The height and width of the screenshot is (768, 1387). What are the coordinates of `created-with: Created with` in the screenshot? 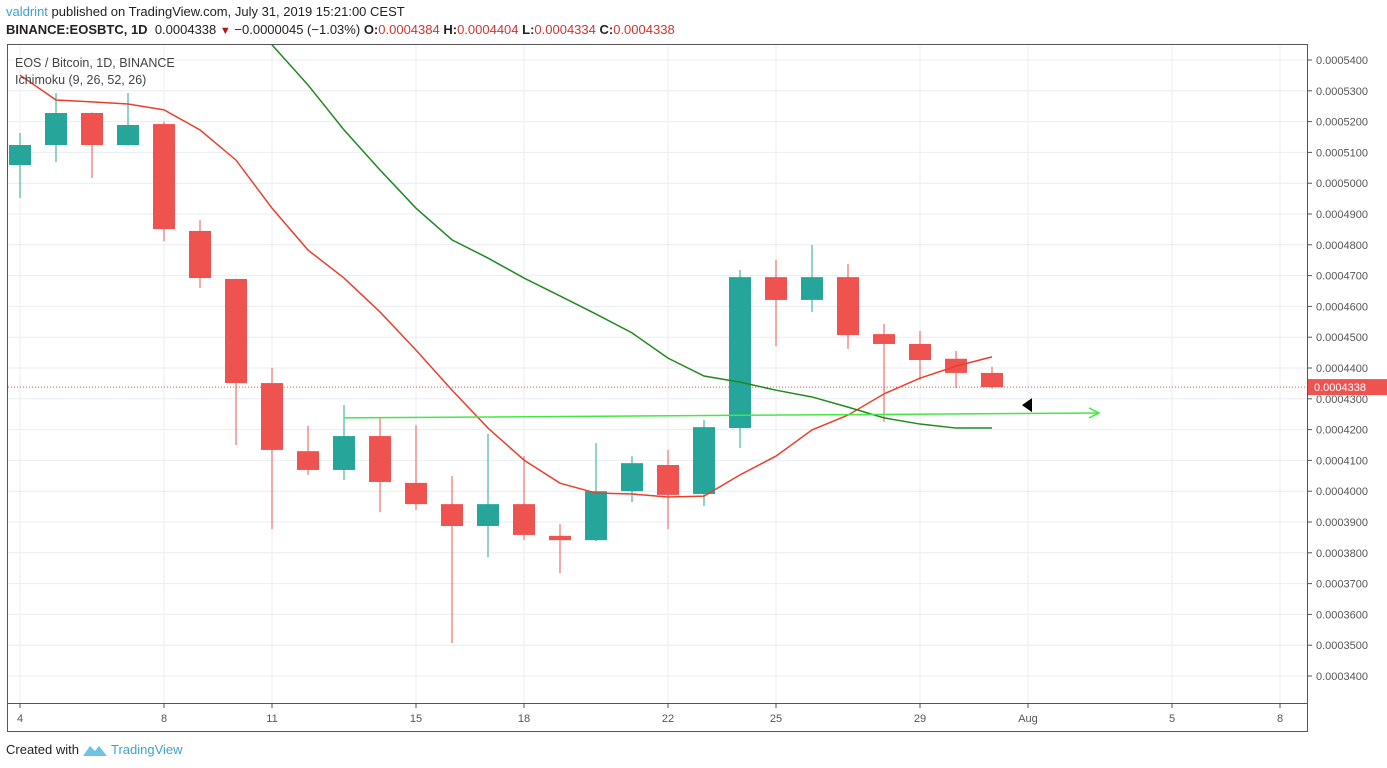 It's located at (42, 749).